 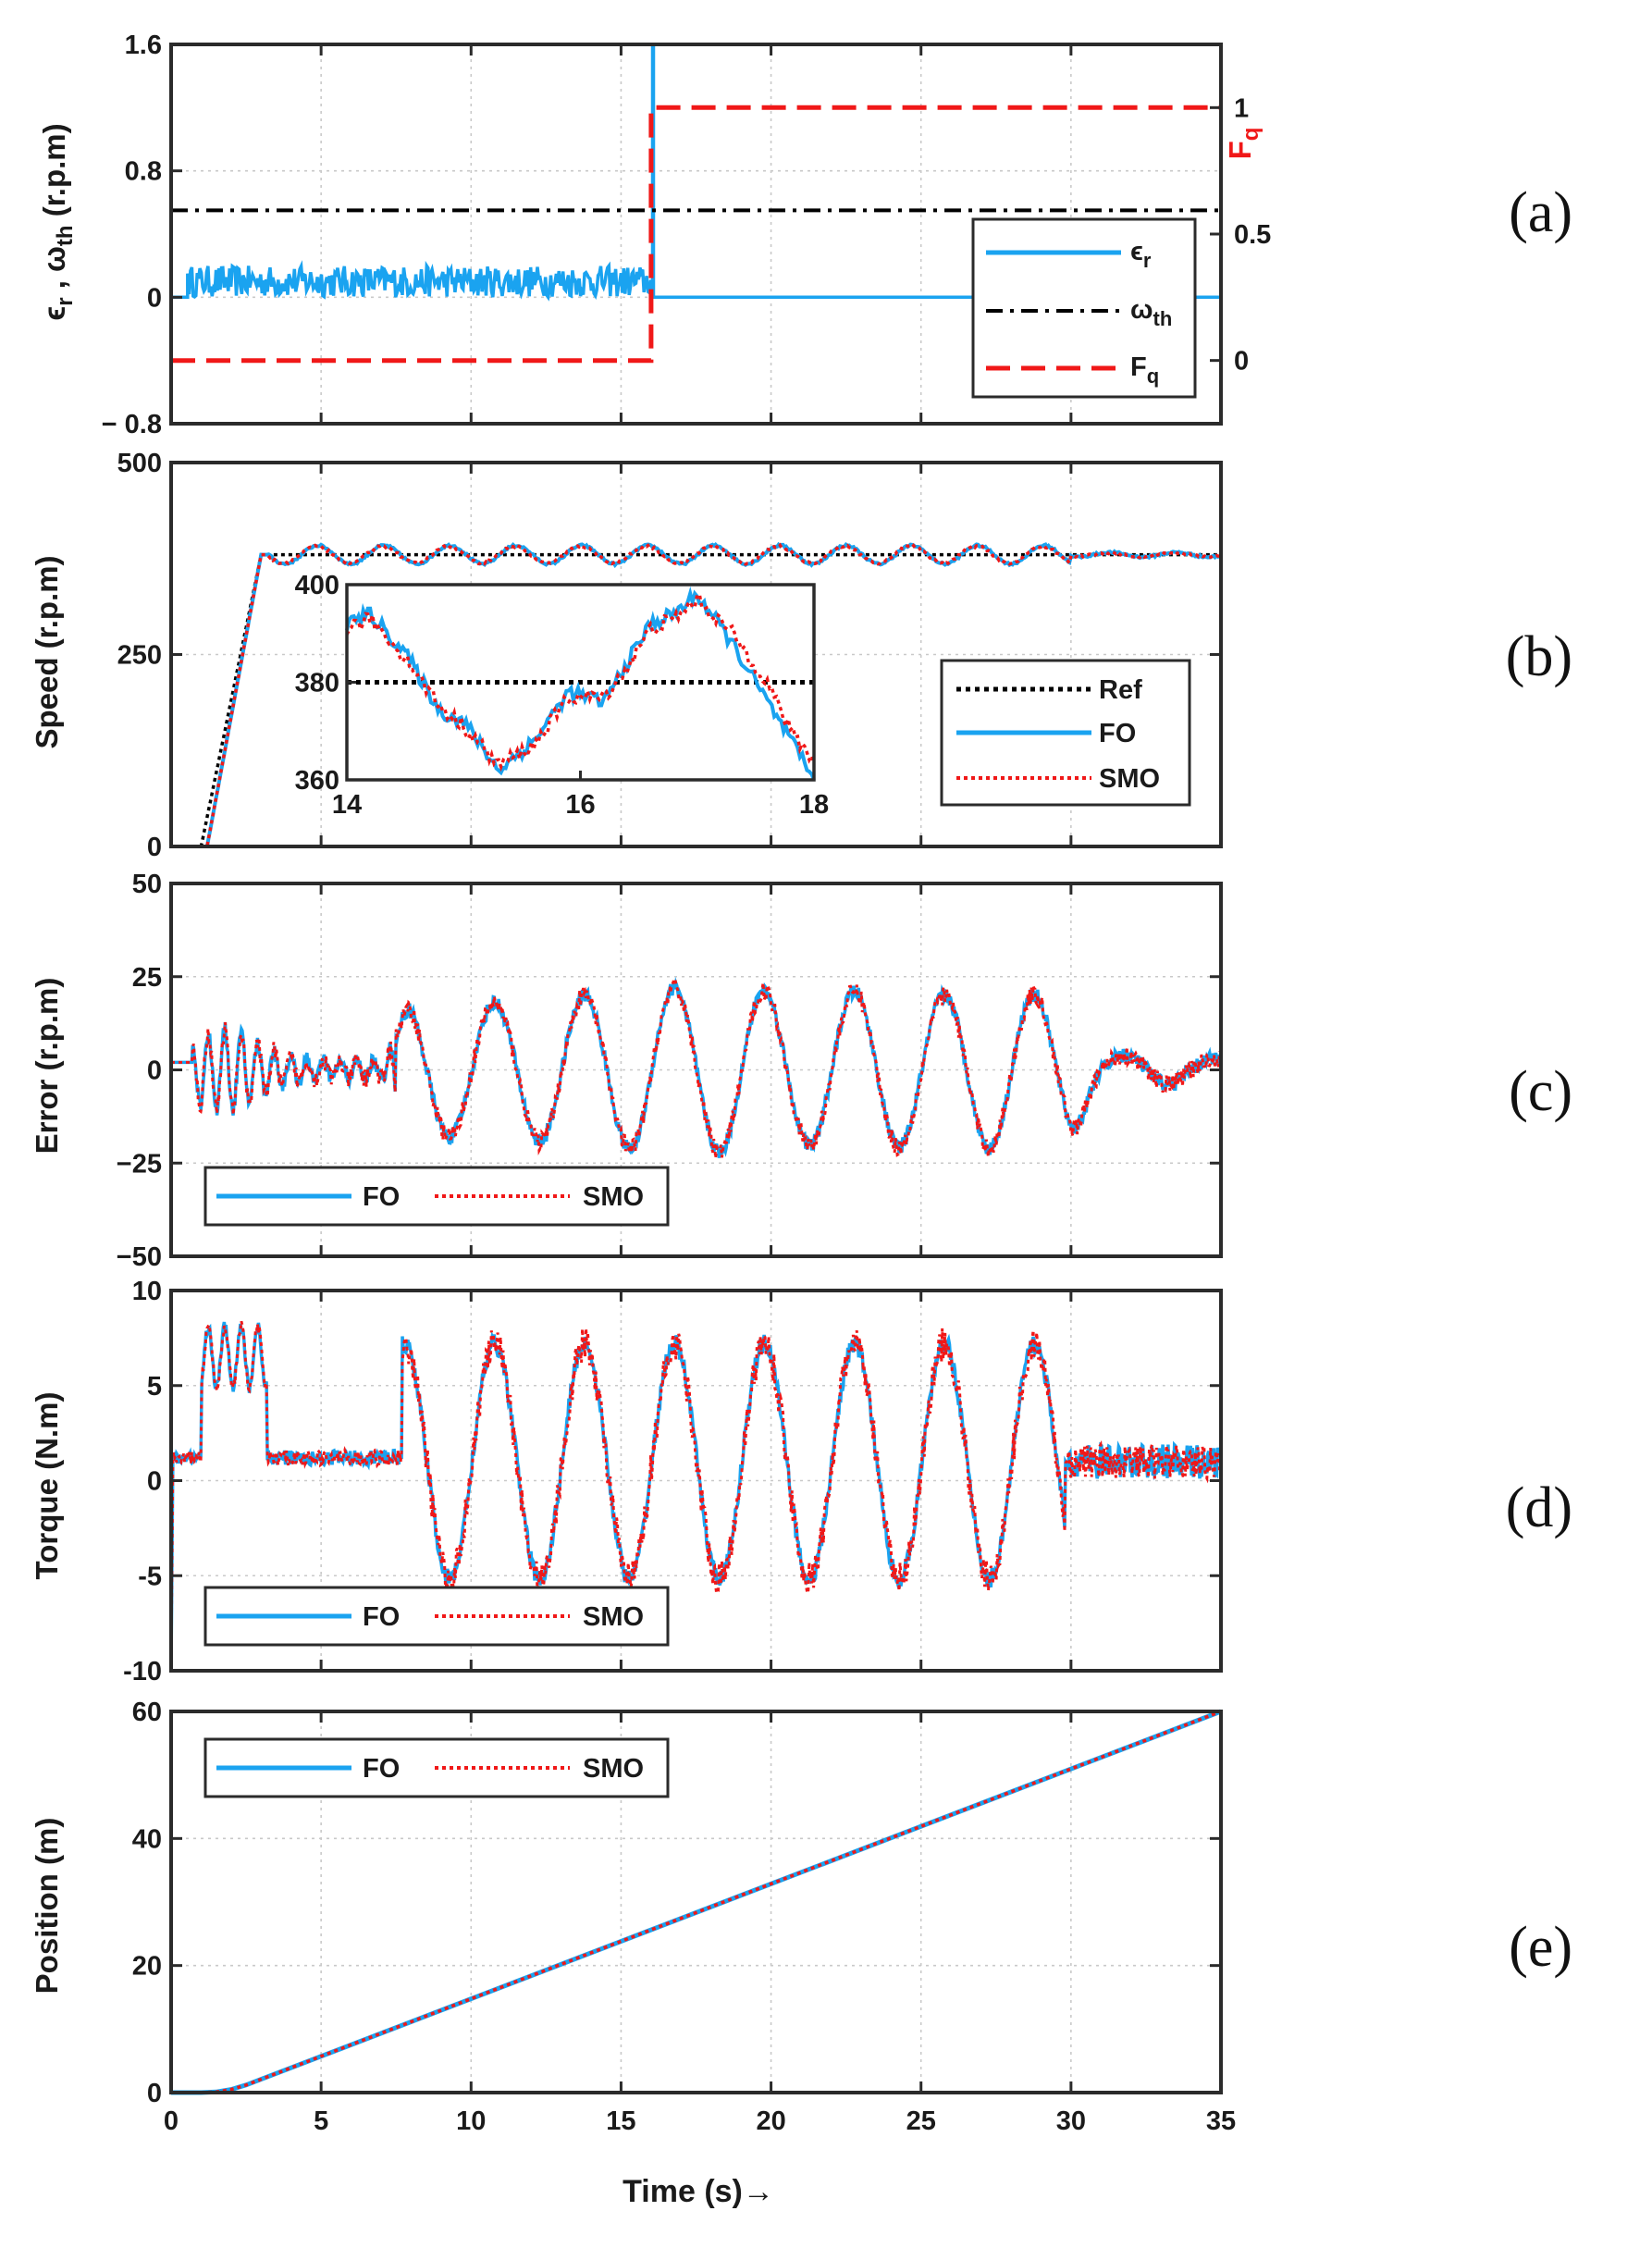 I want to click on panel-a-legend-eps: ϵr, so click(x=1141, y=254).